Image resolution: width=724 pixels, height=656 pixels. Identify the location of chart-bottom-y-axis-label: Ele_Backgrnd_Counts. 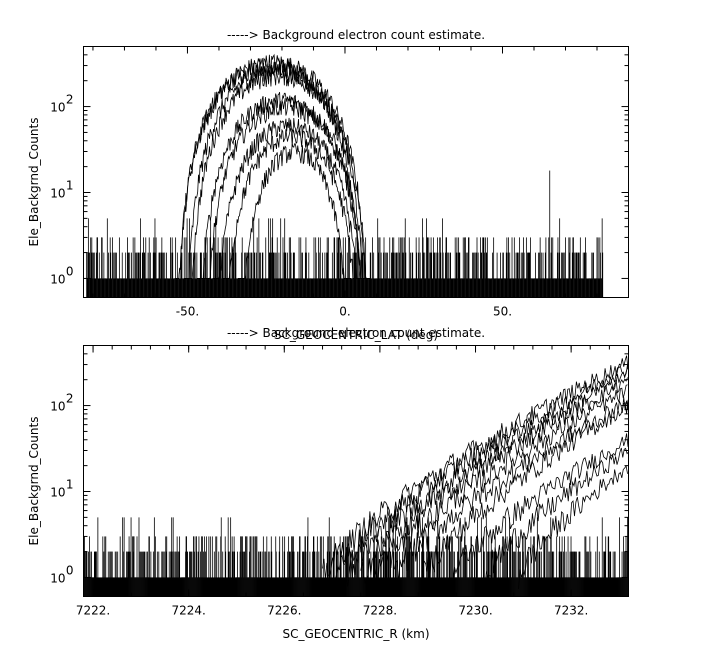
(34, 481).